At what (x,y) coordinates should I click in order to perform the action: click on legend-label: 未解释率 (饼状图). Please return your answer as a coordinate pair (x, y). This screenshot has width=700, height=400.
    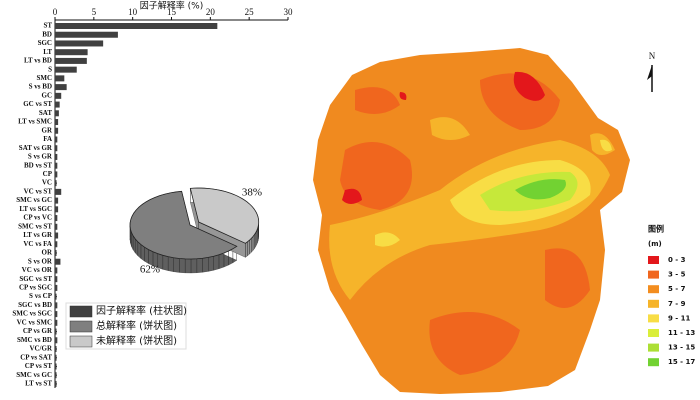
    Looking at the image, I should click on (136, 340).